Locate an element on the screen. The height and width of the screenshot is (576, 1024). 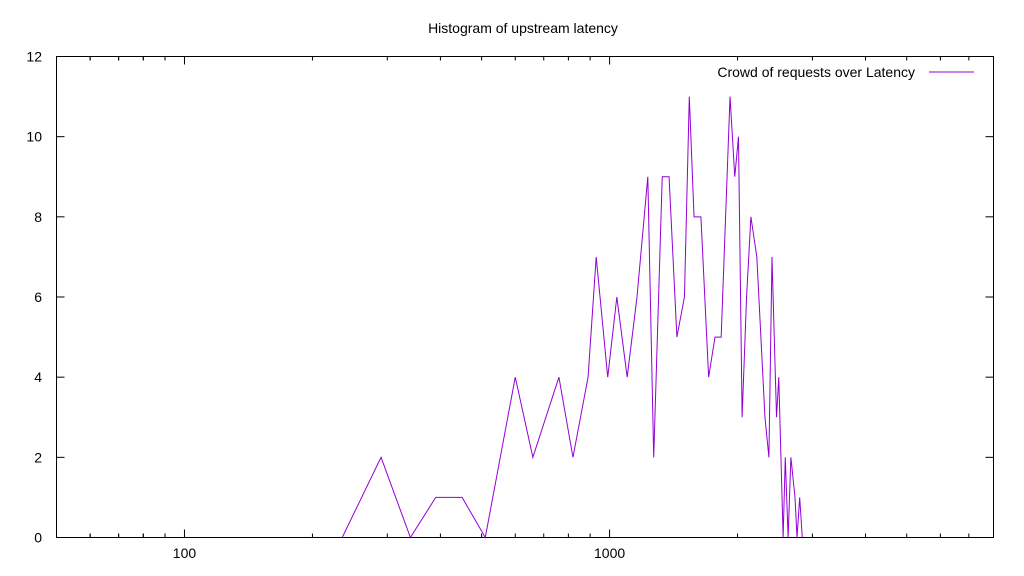
y-tick-label: 10 is located at coordinates (34, 137).